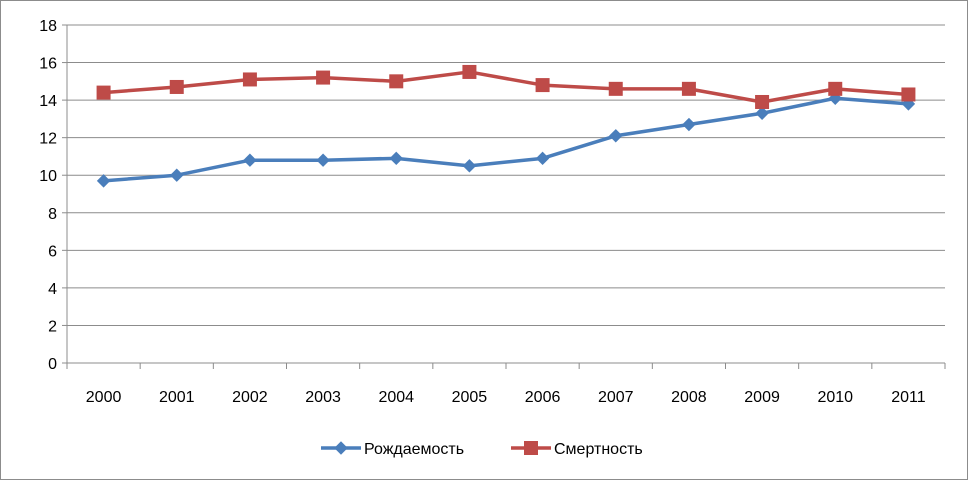 Image resolution: width=968 pixels, height=481 pixels. Describe the element at coordinates (52, 214) in the screenshot. I see `y-tick-label: 8` at that location.